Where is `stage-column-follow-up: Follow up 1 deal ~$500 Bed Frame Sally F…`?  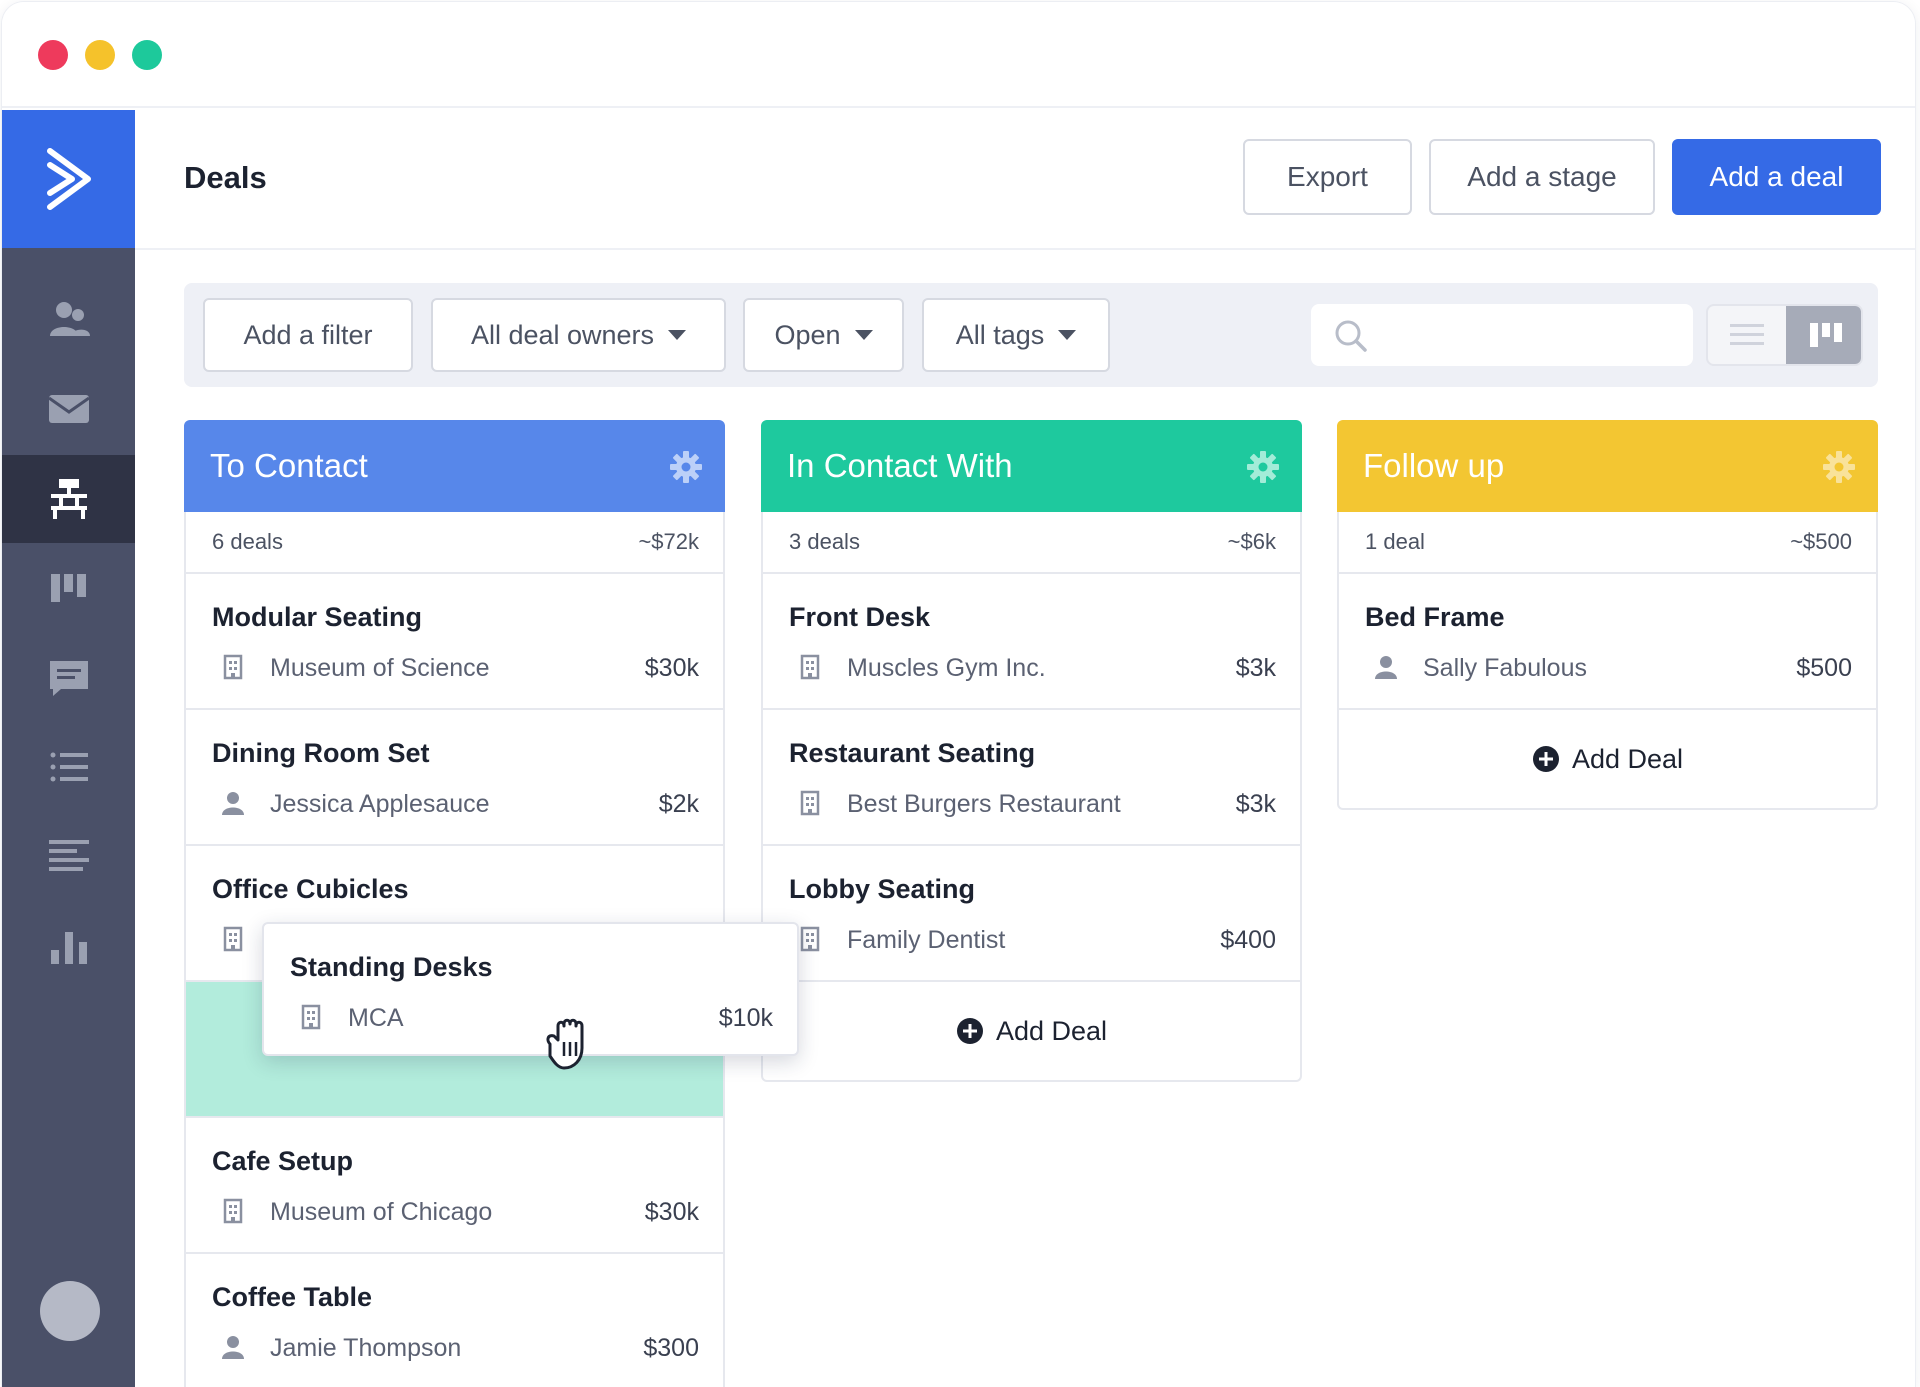
stage-column-follow-up: Follow up 1 deal ~$500 Bed Frame Sally F… is located at coordinates (1607, 615).